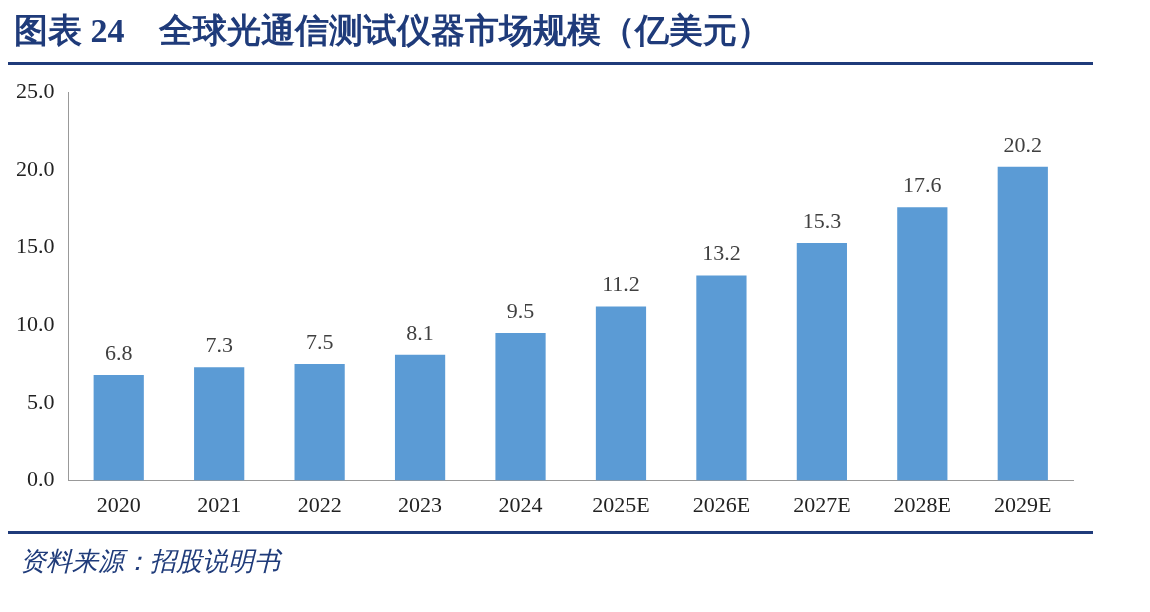 The height and width of the screenshot is (612, 1150). I want to click on y-tick-label: 20.0, so click(35, 168).